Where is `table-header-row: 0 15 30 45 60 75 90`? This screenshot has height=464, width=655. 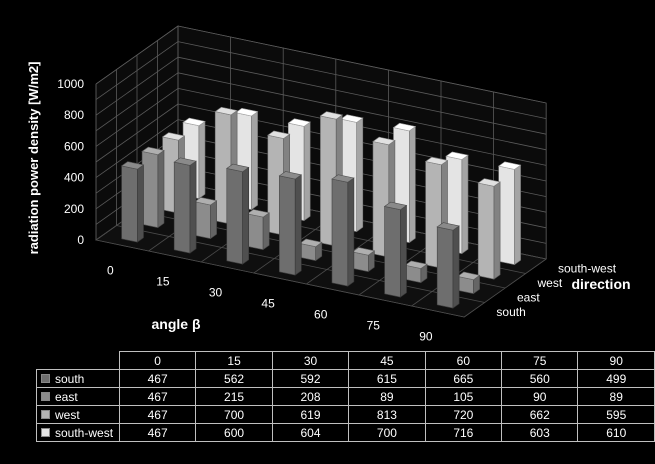
table-header-row: 0 15 30 45 60 75 90 is located at coordinates (345, 360).